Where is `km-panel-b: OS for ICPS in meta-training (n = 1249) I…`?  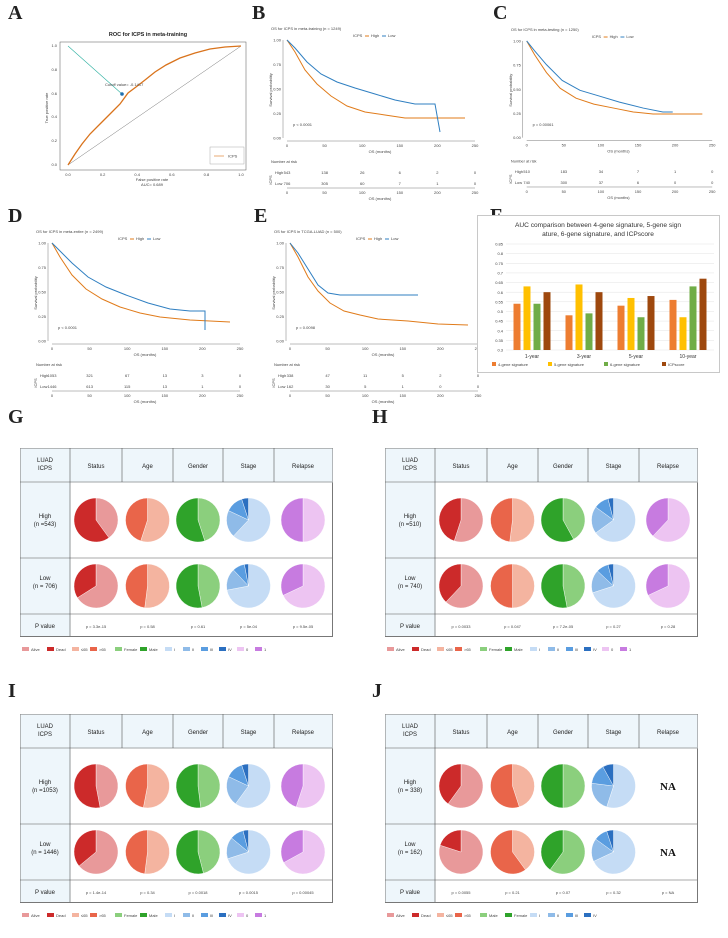
km-panel-b: OS for ICPS in meta-training (n = 1249) I… is located at coordinates (373, 113).